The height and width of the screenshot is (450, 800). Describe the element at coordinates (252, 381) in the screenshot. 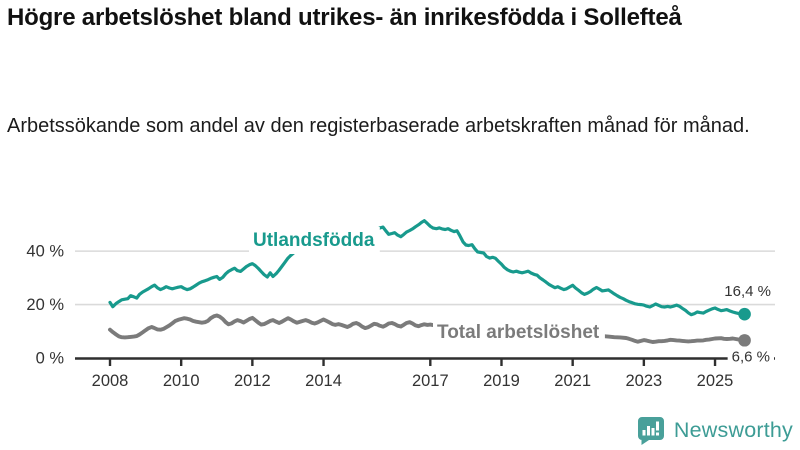

I see `x-axis-label: 2012` at that location.